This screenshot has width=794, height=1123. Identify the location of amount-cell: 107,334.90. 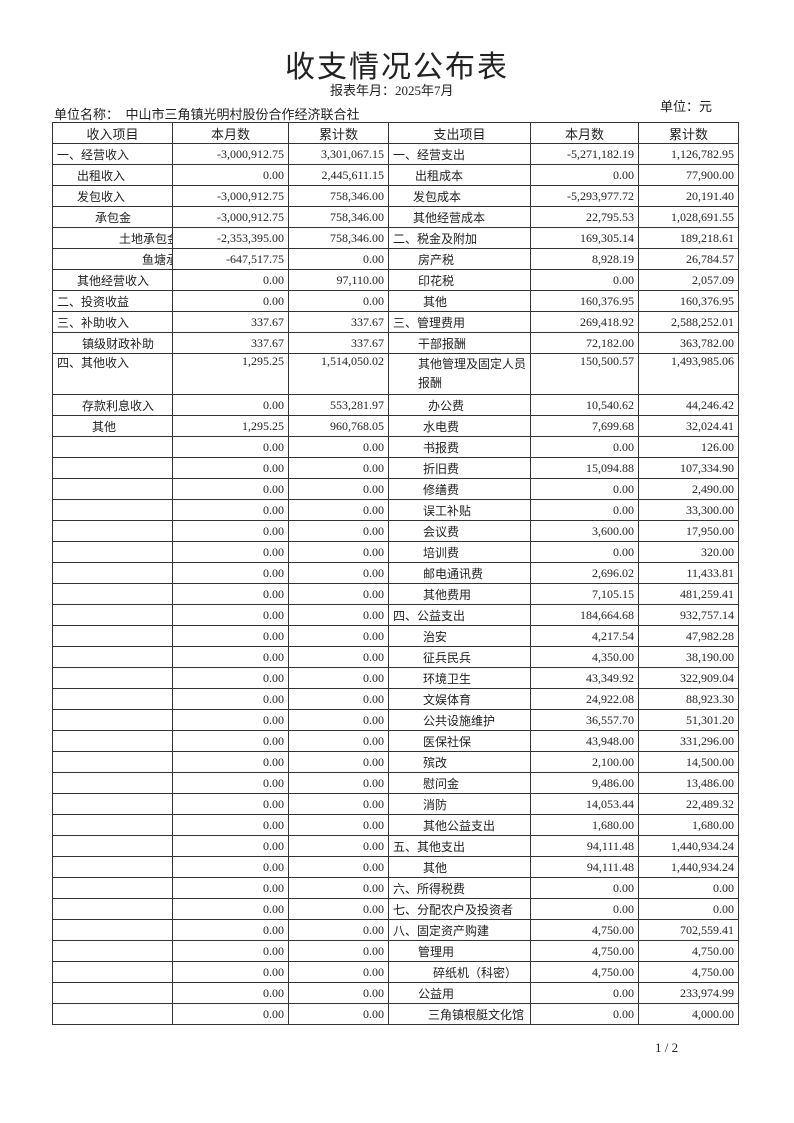
(688, 468).